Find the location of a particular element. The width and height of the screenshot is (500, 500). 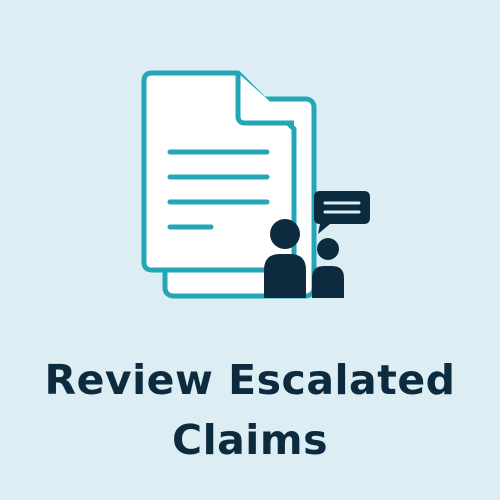

people-icon is located at coordinates (304, 258).